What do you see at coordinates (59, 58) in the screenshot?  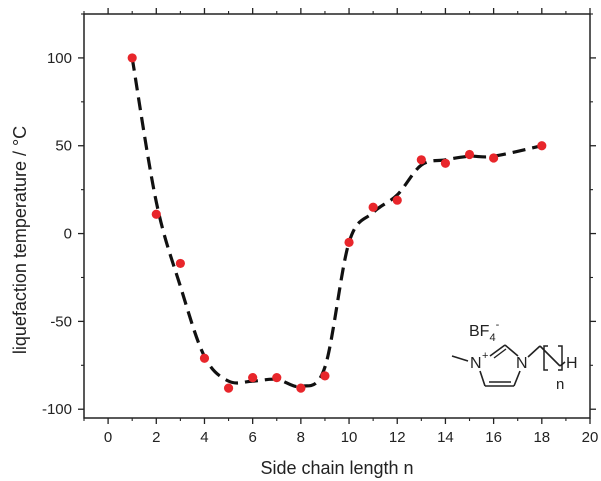 I see `y-tick-label: 100` at bounding box center [59, 58].